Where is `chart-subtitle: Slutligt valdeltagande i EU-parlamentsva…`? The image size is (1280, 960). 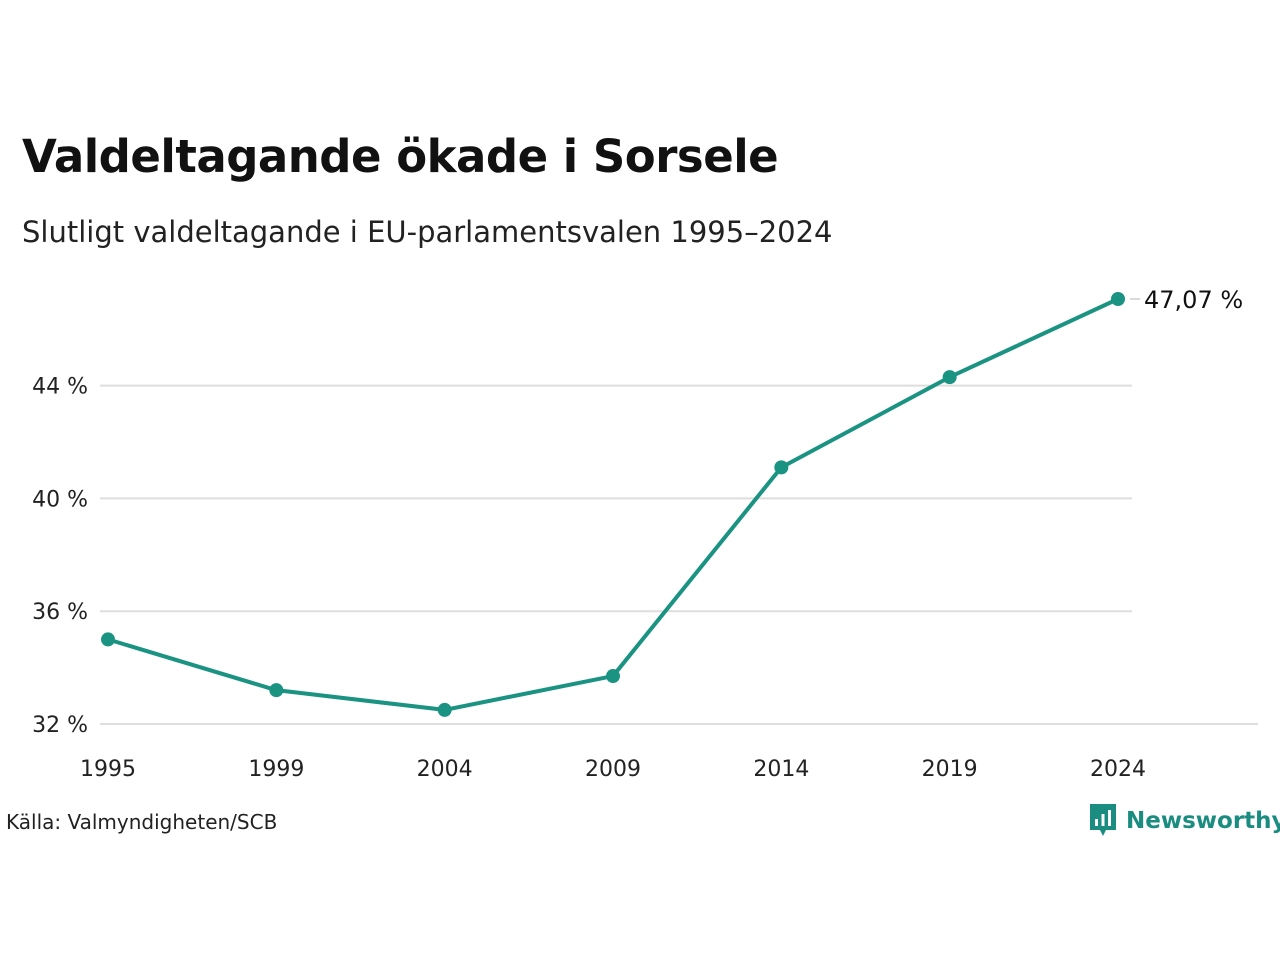 chart-subtitle: Slutligt valdeltagande i EU-parlamentsva… is located at coordinates (427, 232).